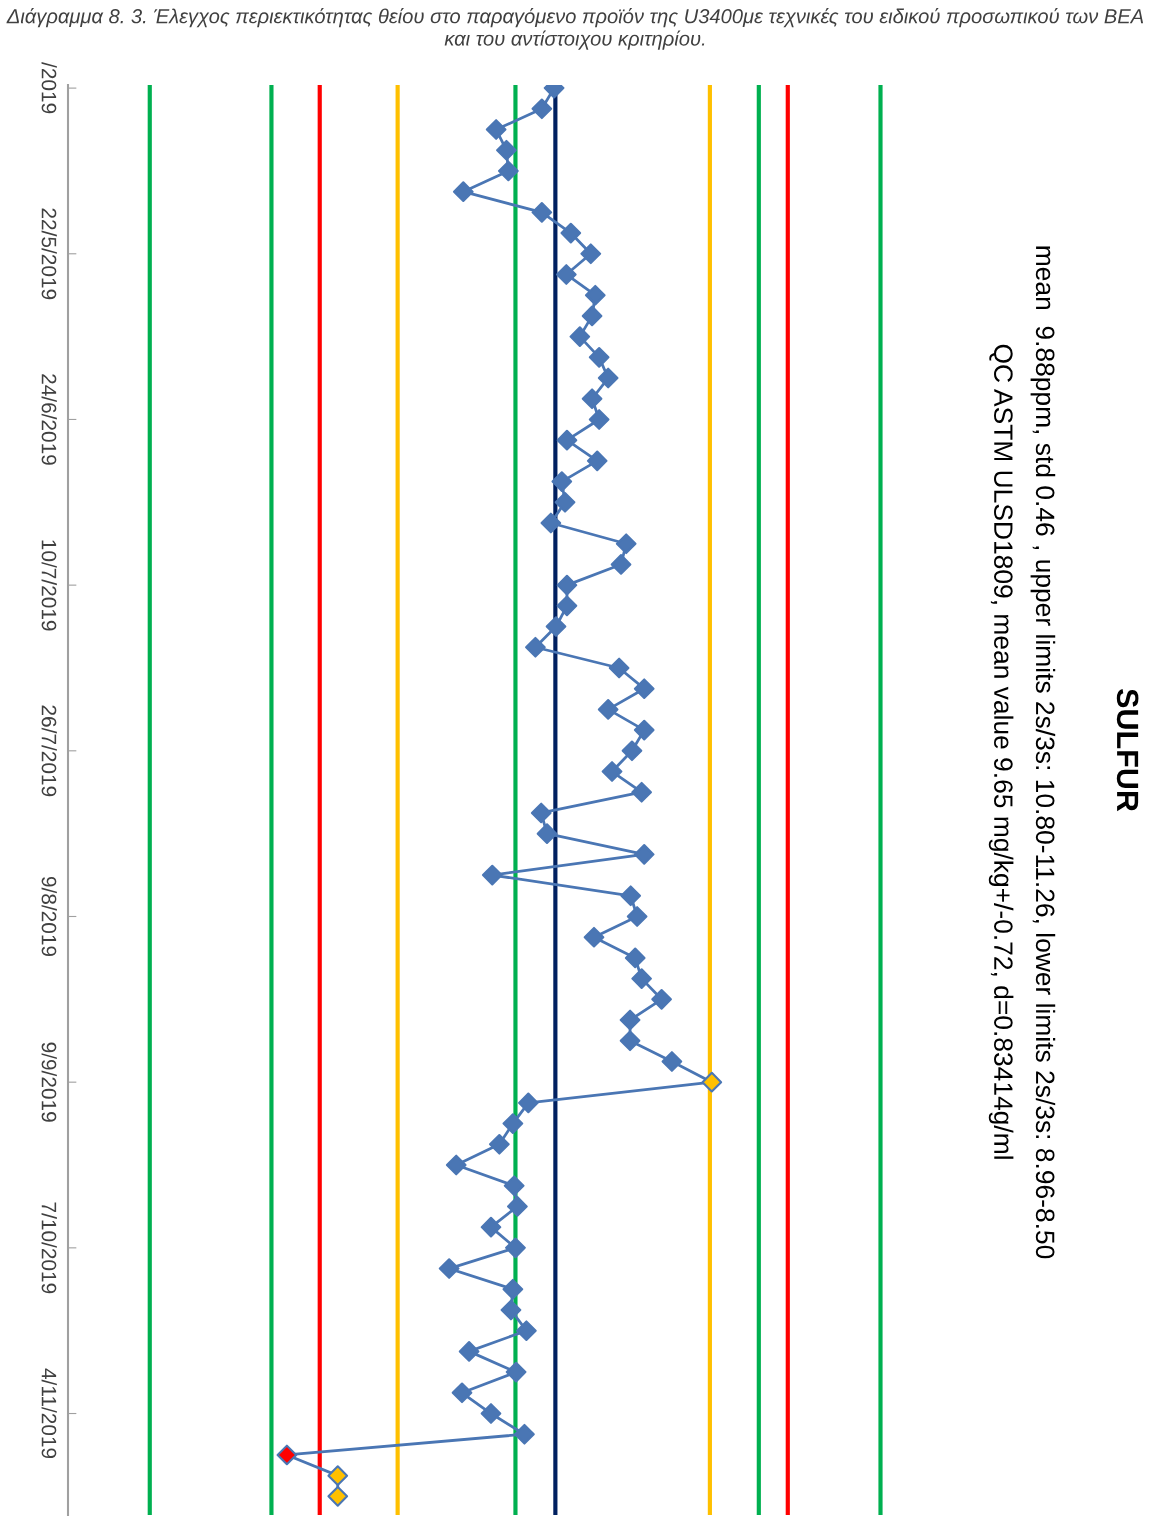 This screenshot has width=1151, height=1517. I want to click on text: mean 9.88ppm, std 0.46 , upper limits 2s/3s: 10.80-11.26, lower limits 2s/3s: 8.96-8.50 QC ASTM ULSD1809, mean value 9.65 mg/kg+/-0.72, d=0.83414g/ml, so click(1022, 752).